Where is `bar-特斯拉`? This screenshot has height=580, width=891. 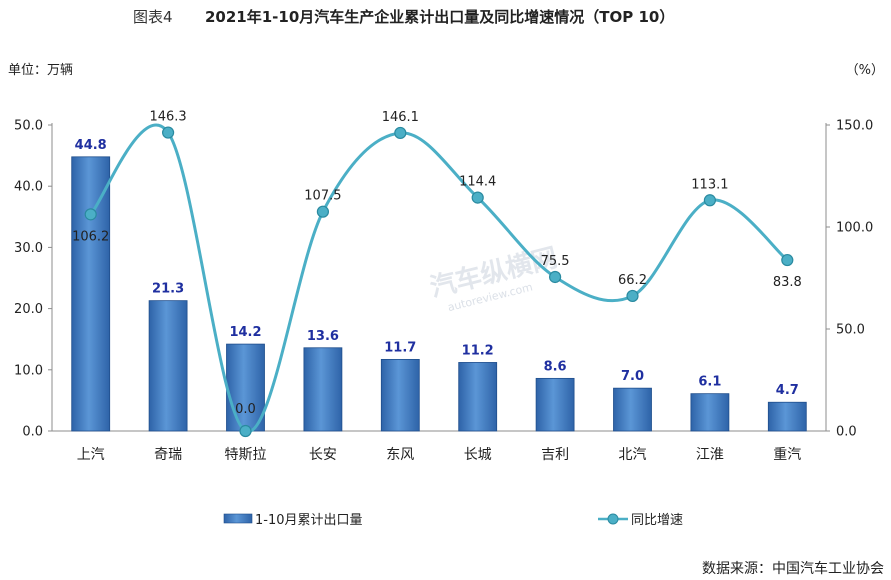
bar-特斯拉 is located at coordinates (245, 387).